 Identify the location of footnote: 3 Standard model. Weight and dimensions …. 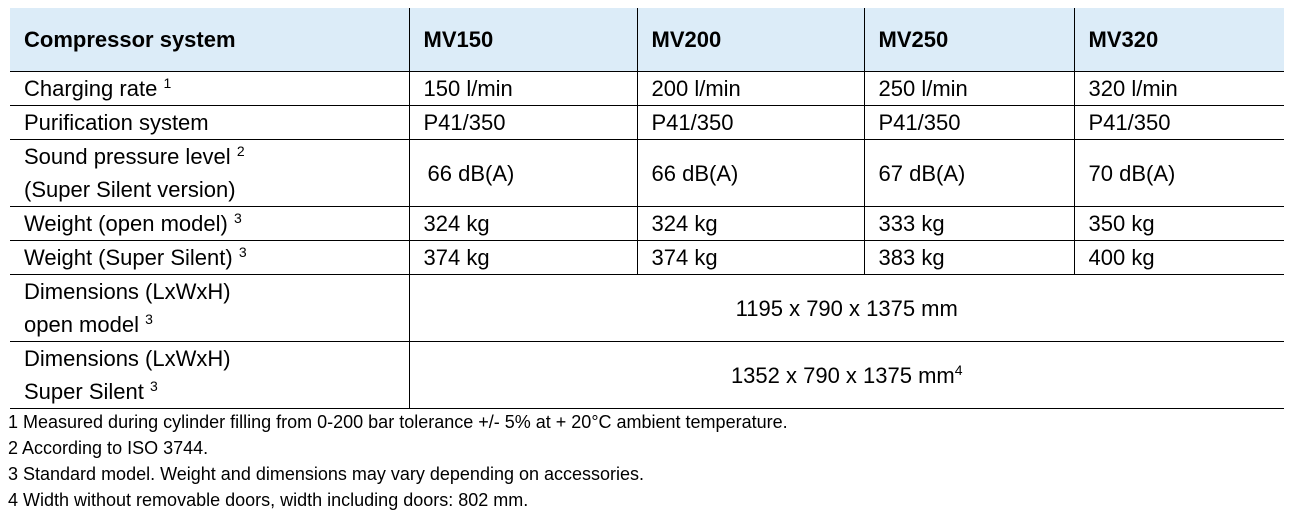
(326, 474).